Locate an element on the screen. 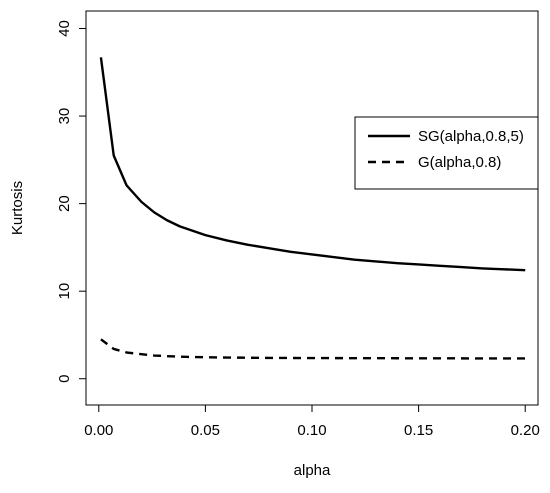 This screenshot has height=493, width=550. legend-label-sg: SG(alpha,0.8,5) is located at coordinates (471, 136).